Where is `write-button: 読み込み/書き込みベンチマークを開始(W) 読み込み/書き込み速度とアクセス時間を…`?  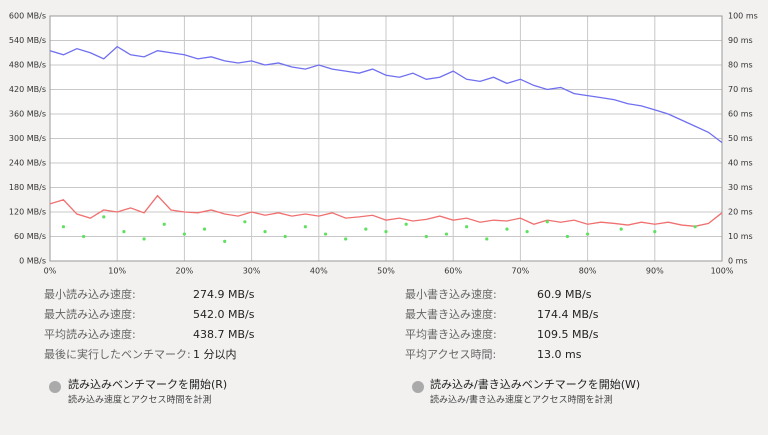 write-button: 読み込み/書き込みベンチマークを開始(W) 読み込み/書き込み速度とアクセス時間を… is located at coordinates (526, 391).